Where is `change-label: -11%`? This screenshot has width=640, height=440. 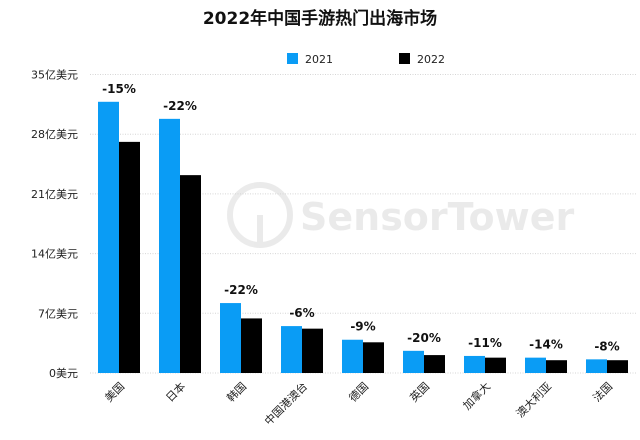
change-label: -11% is located at coordinates (485, 343).